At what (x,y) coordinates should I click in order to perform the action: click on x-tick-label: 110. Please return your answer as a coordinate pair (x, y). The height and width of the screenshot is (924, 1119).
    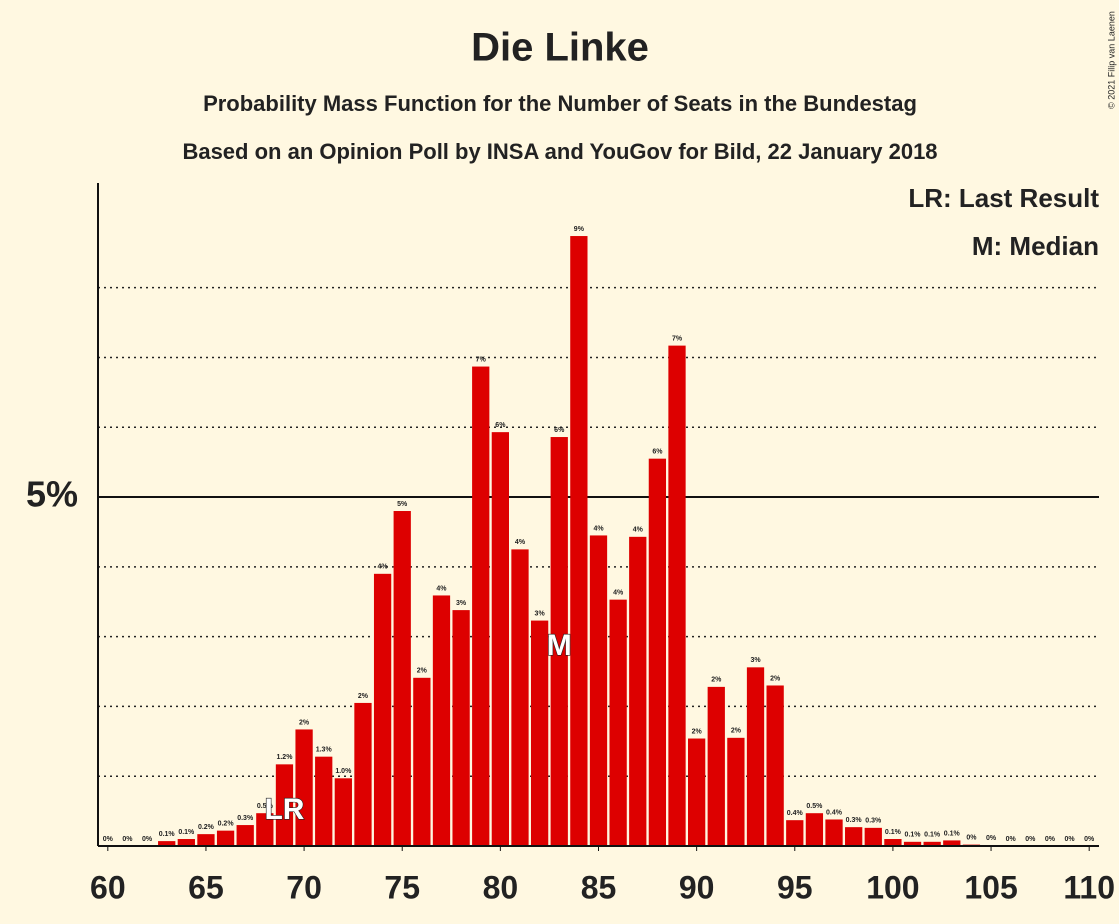
    Looking at the image, I should click on (1089, 887).